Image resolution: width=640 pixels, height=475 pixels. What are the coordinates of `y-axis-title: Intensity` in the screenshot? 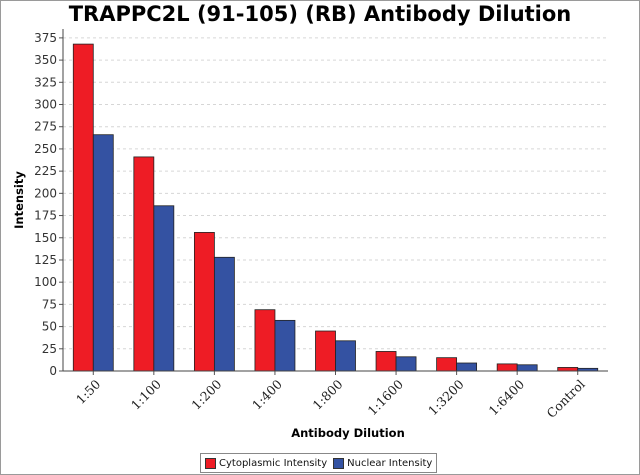 It's located at (19, 200).